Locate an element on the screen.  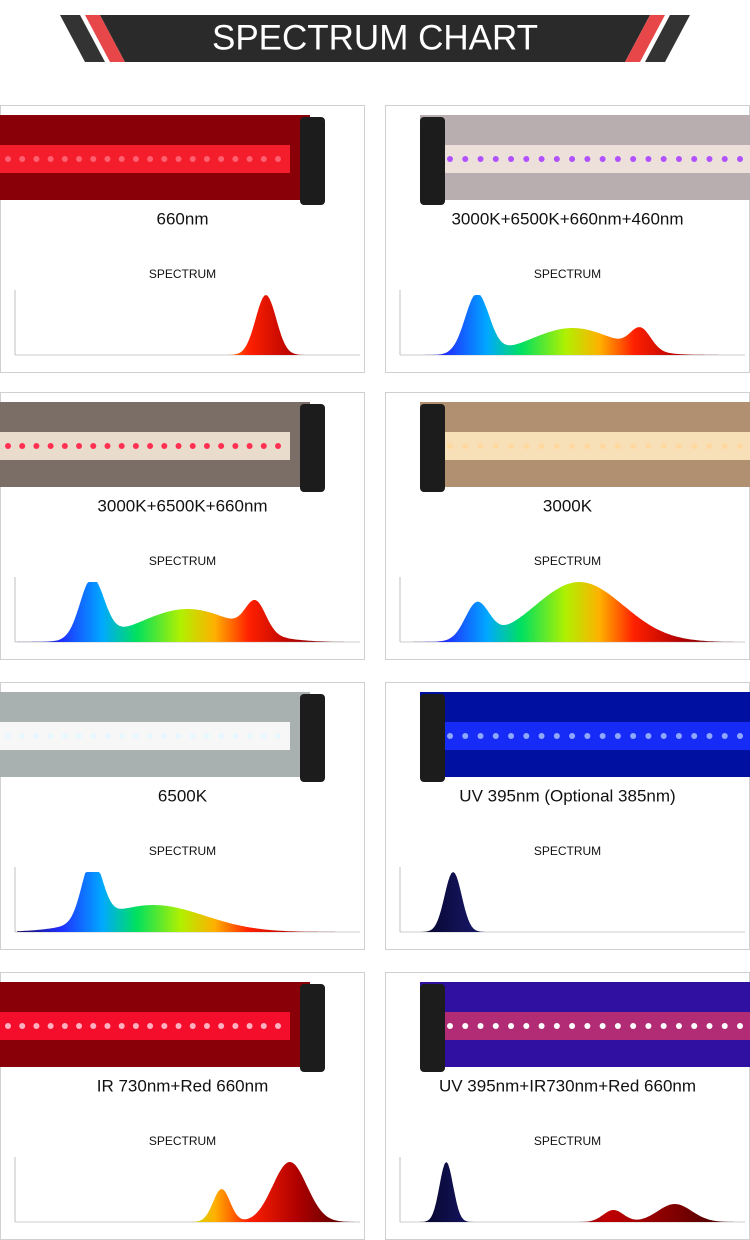
card-label: IR 730nm+Red 660nm is located at coordinates (183, 1085).